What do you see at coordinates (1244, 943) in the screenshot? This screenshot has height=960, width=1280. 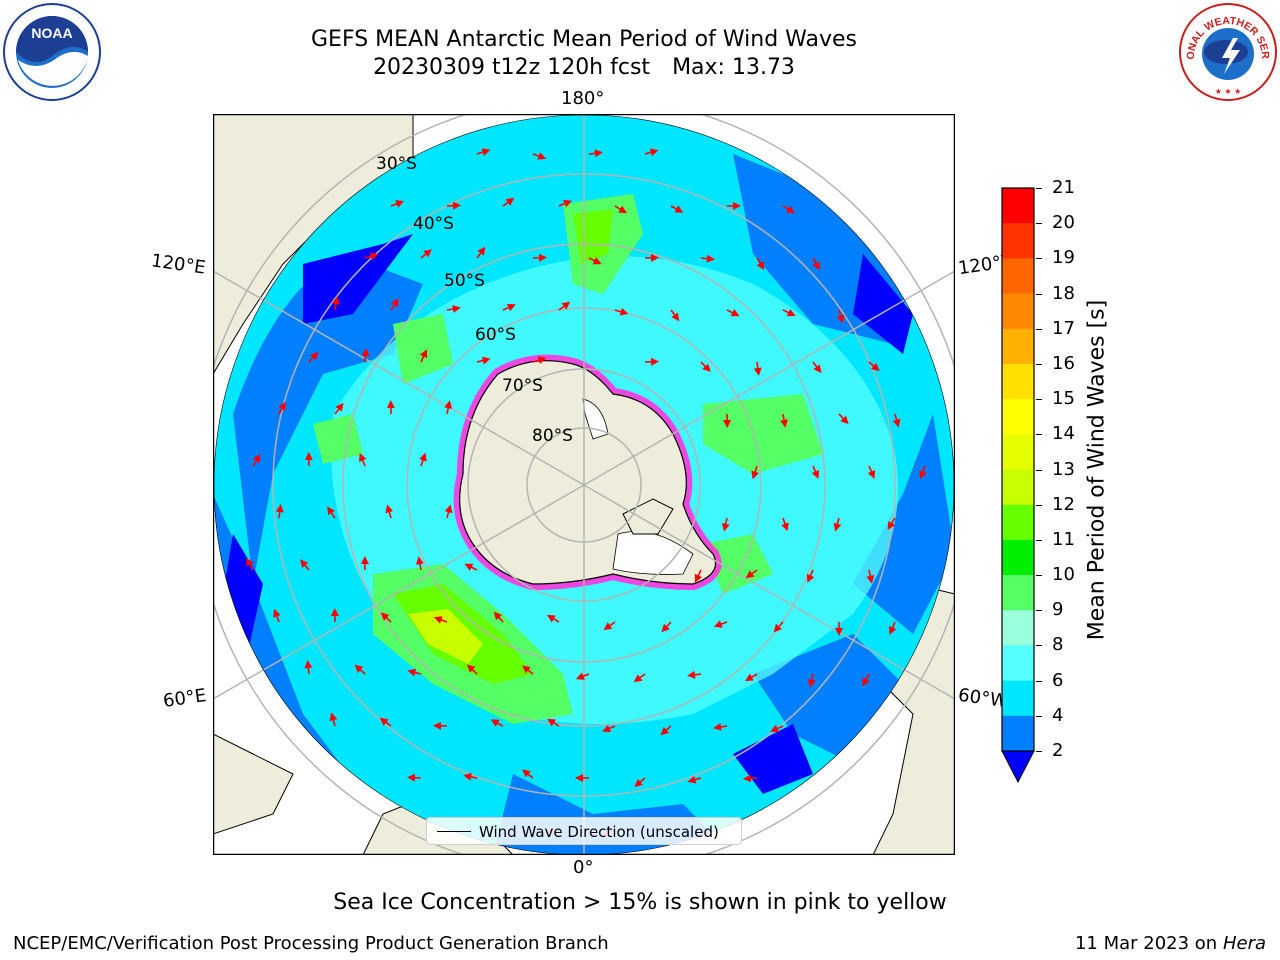 I see `footer-machine: Hera` at bounding box center [1244, 943].